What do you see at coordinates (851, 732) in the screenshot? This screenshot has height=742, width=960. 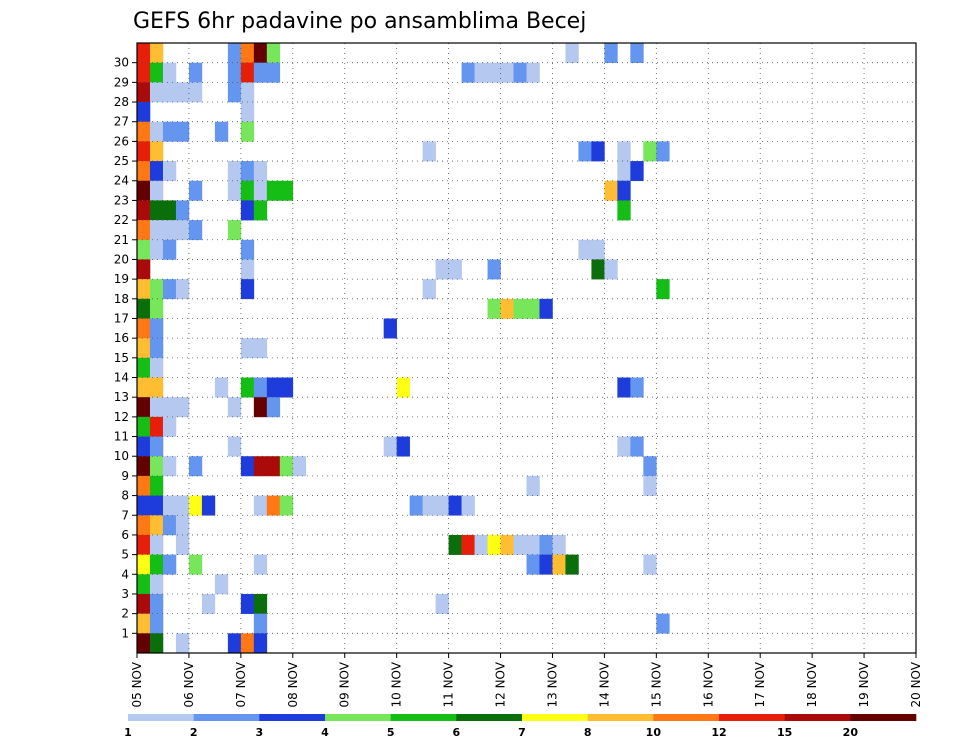 I see `legend-label: 20` at bounding box center [851, 732].